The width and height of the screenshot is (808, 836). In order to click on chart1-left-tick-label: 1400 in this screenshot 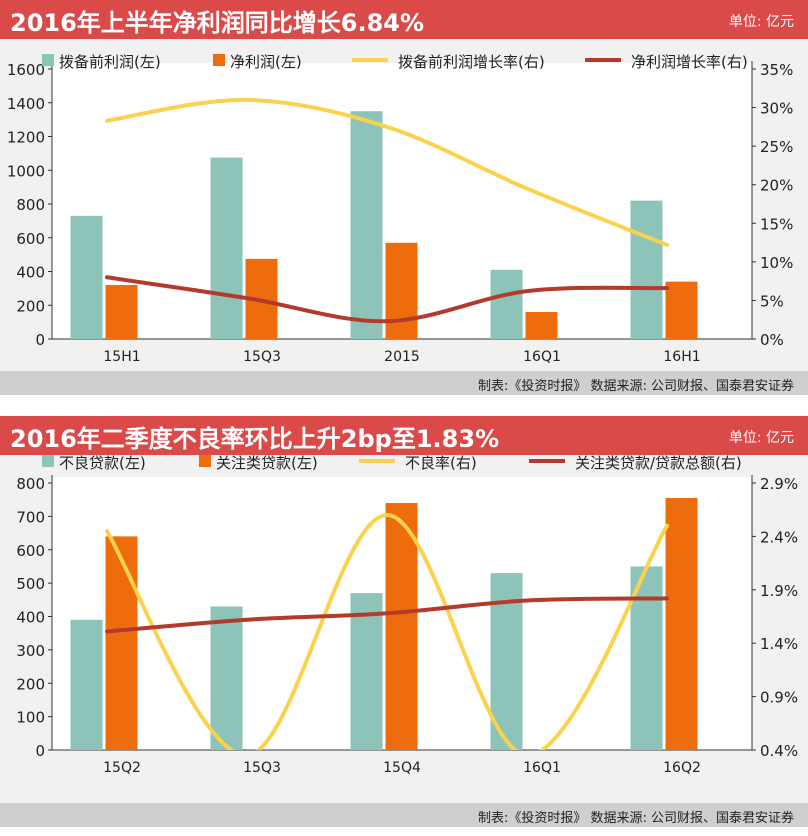, I will do `click(26, 104)`.